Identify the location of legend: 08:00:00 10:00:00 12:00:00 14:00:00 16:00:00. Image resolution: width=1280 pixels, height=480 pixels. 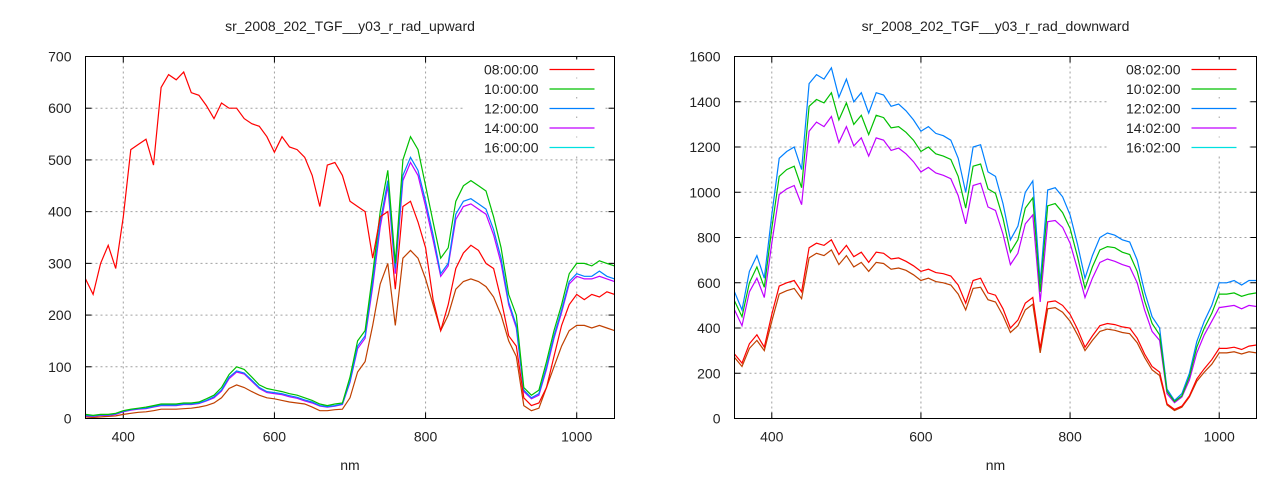
(534, 107).